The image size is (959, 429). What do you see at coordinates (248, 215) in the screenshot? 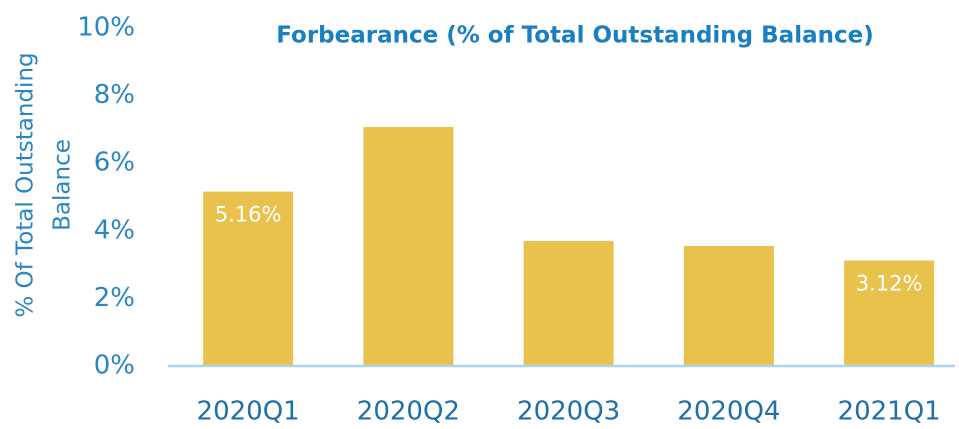
I see `data-label: 5.16%` at bounding box center [248, 215].